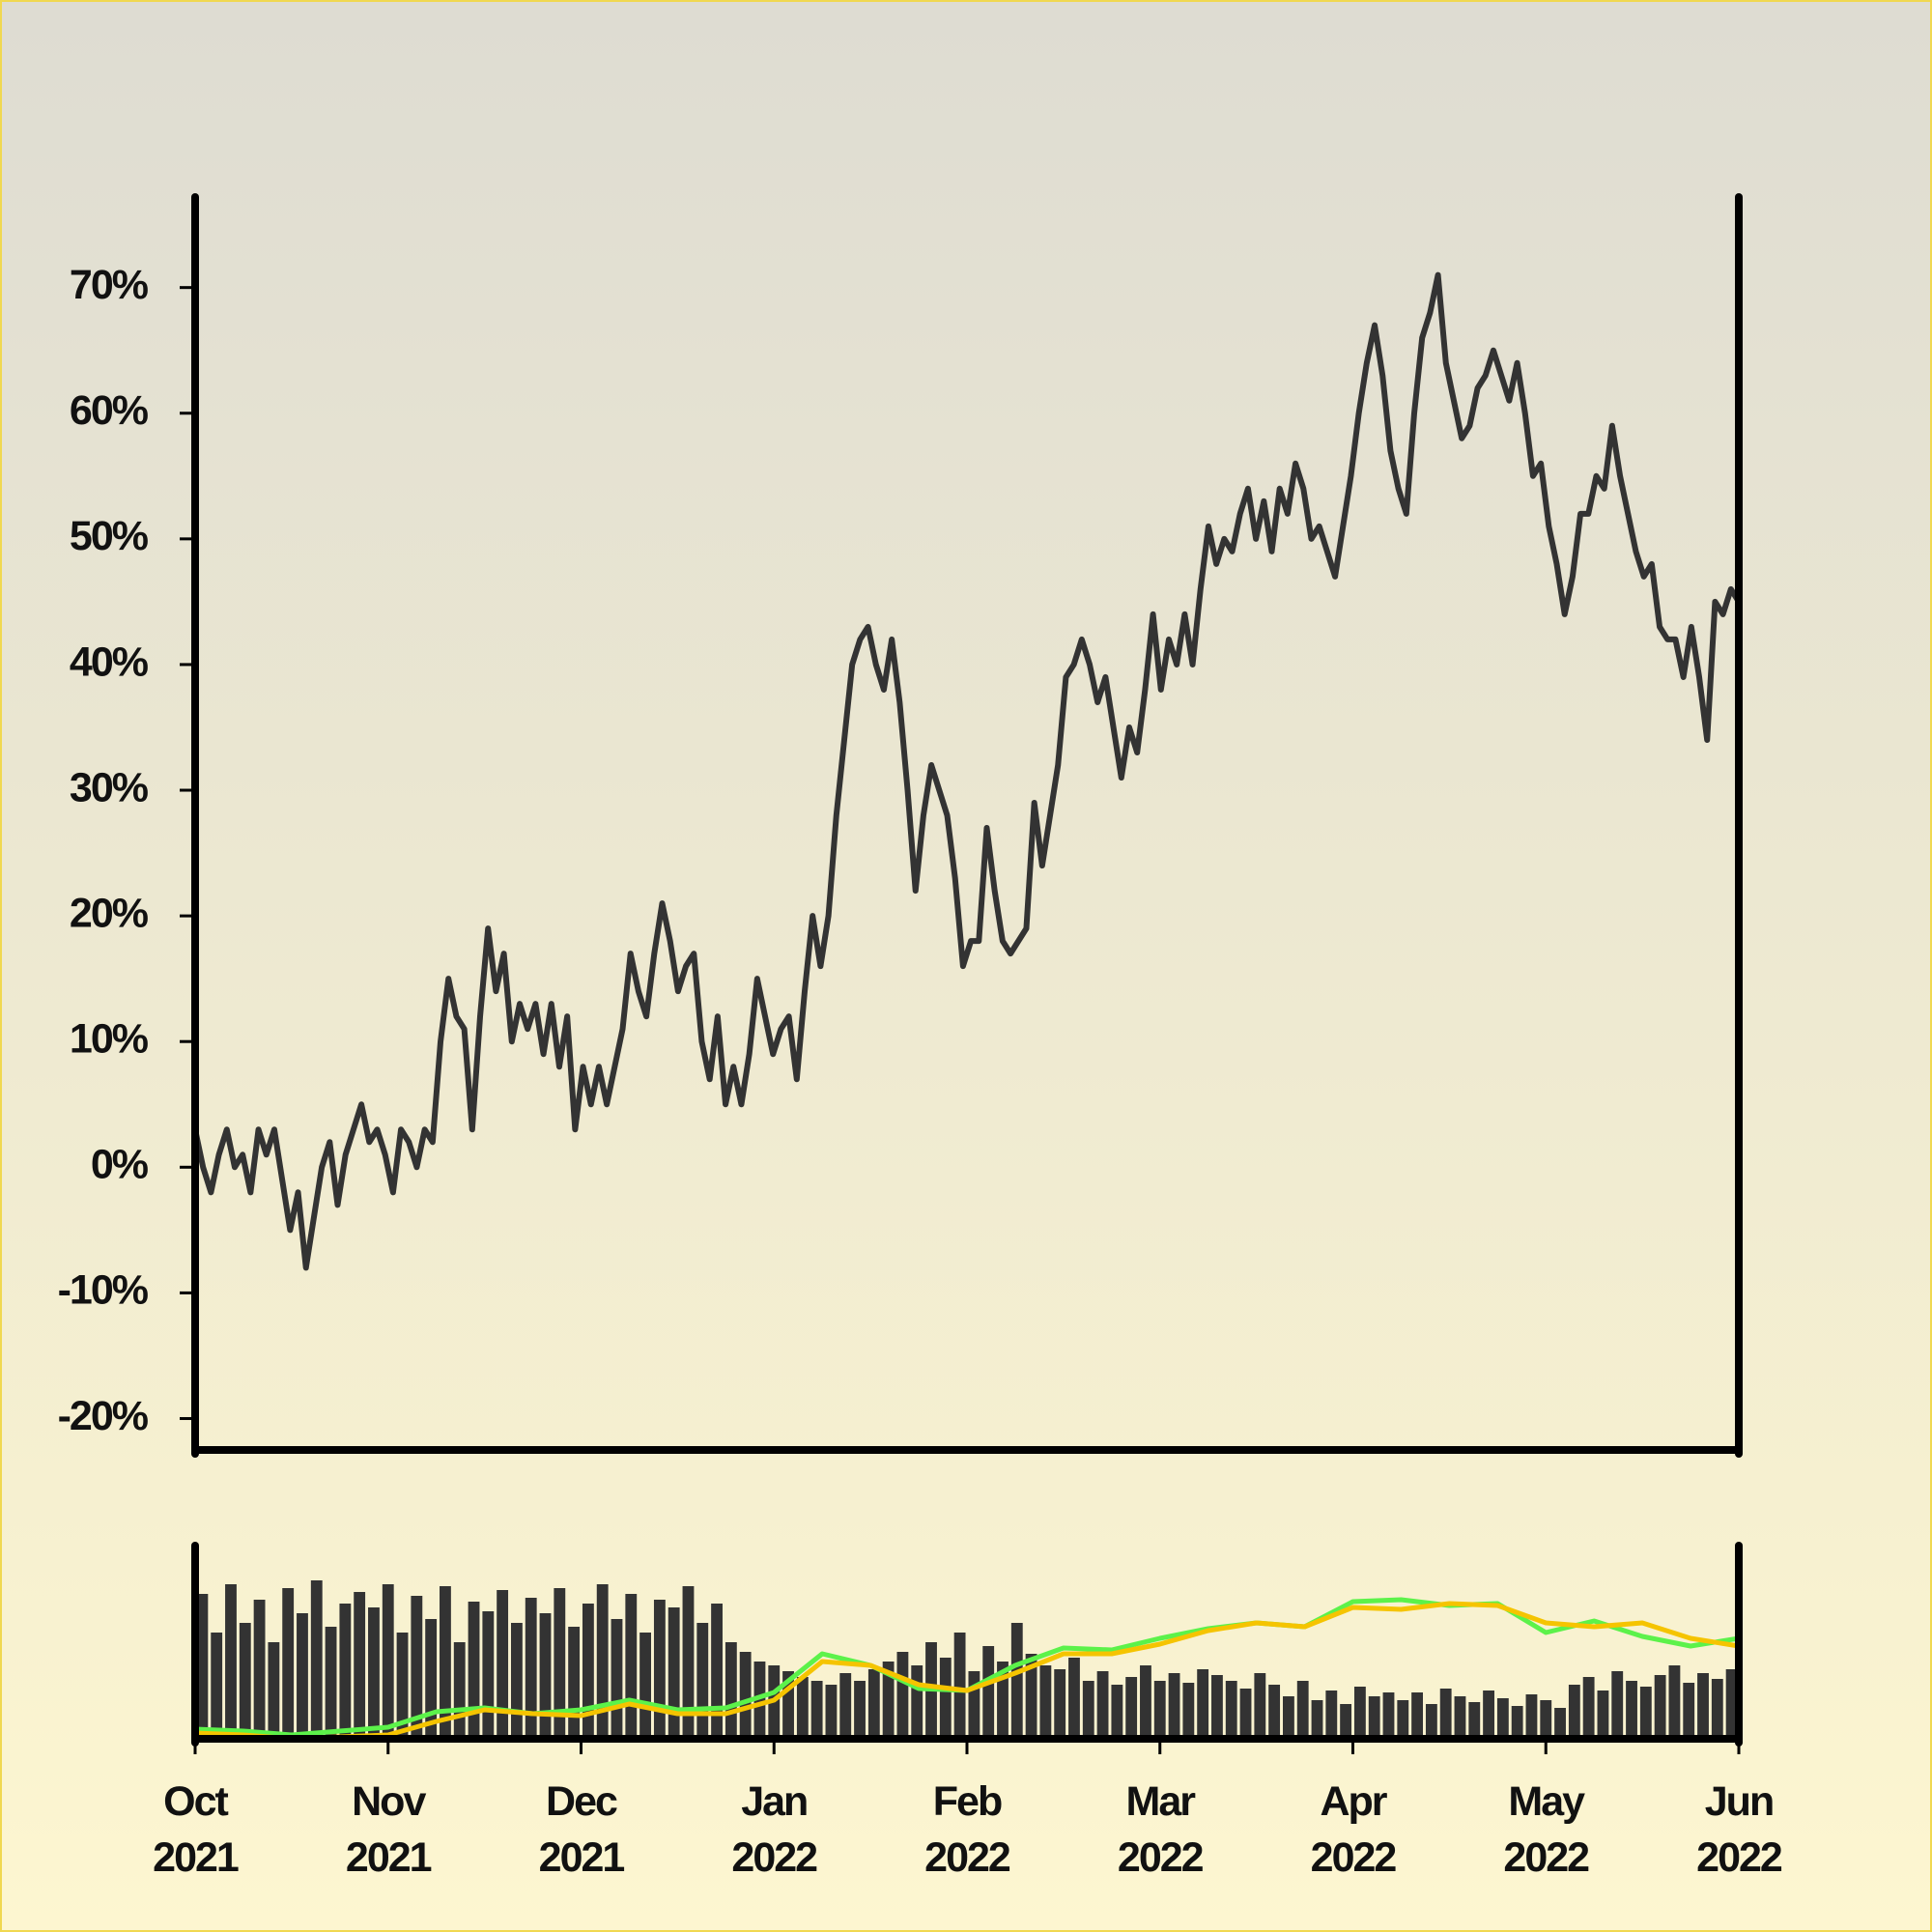 Image resolution: width=1932 pixels, height=1932 pixels. What do you see at coordinates (1354, 1829) in the screenshot?
I see `x-tick-label: Apr 2022` at bounding box center [1354, 1829].